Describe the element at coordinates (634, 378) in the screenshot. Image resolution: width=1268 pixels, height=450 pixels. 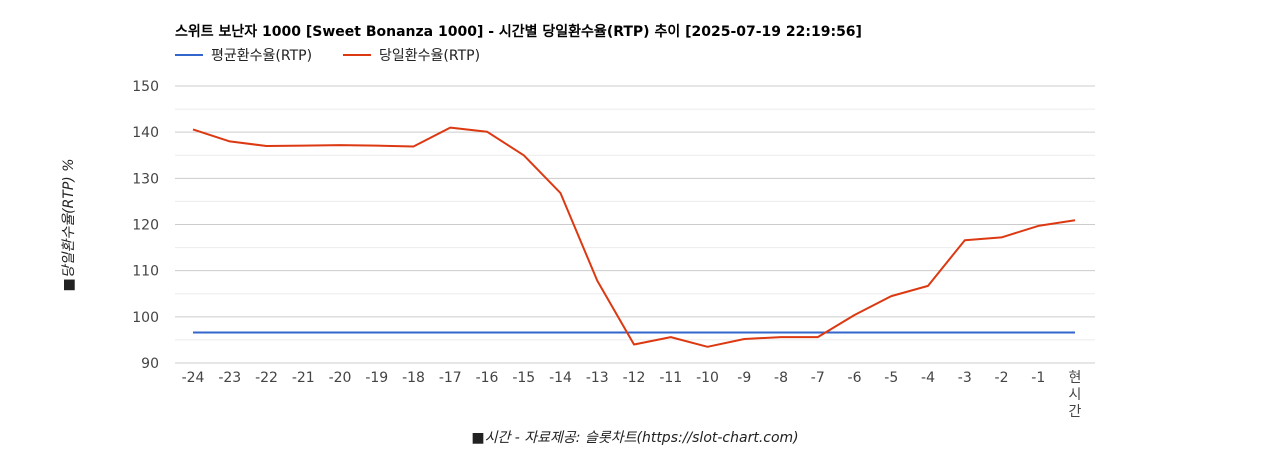
I see `x-tick-label: -12` at that location.